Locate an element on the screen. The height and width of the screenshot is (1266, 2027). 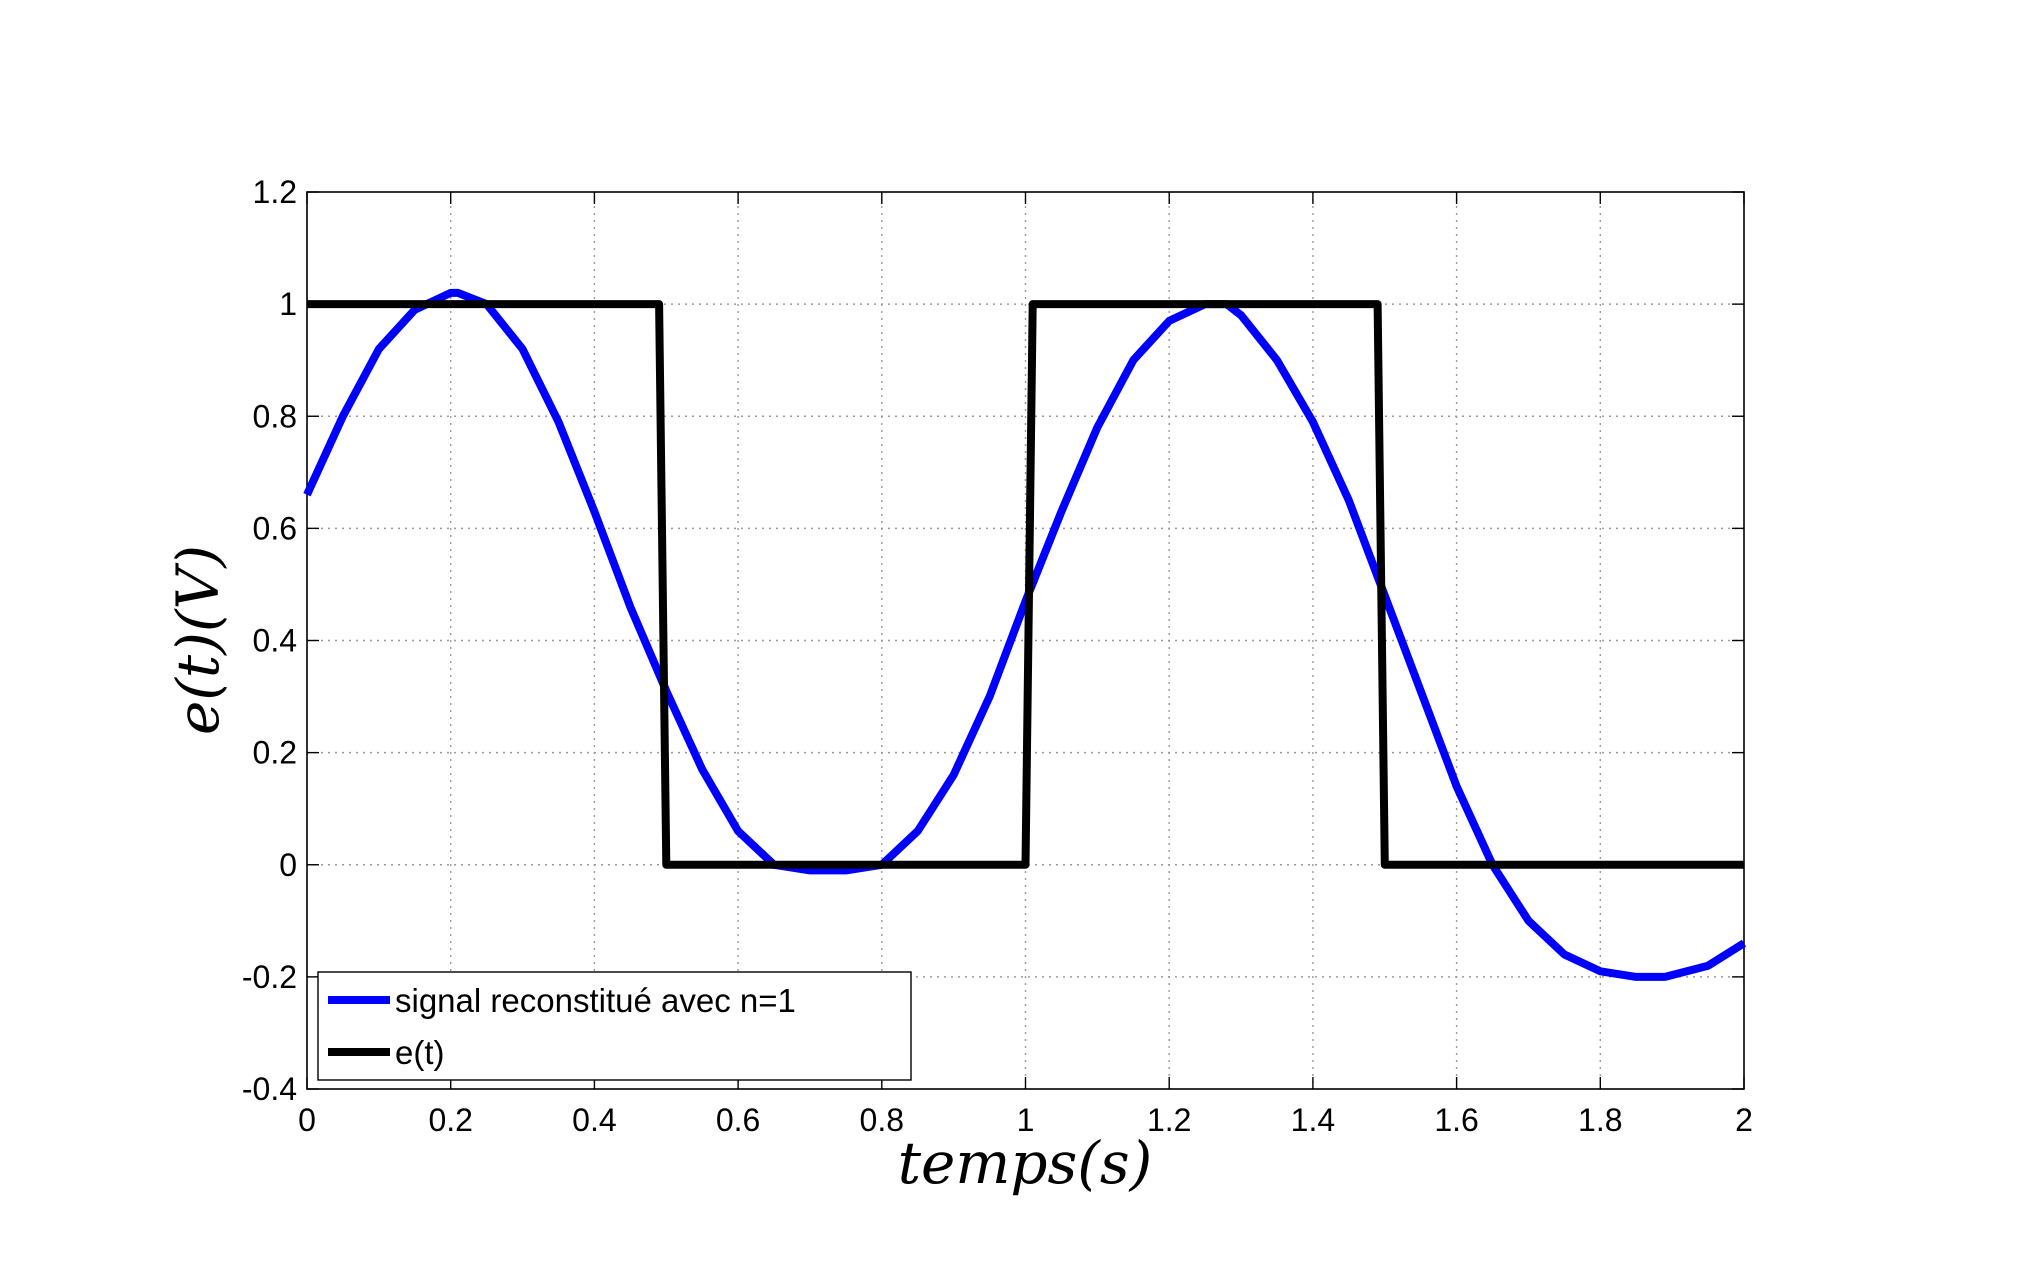
legend: signal reconstitué avec n=1 e(t) is located at coordinates (614, 1026).